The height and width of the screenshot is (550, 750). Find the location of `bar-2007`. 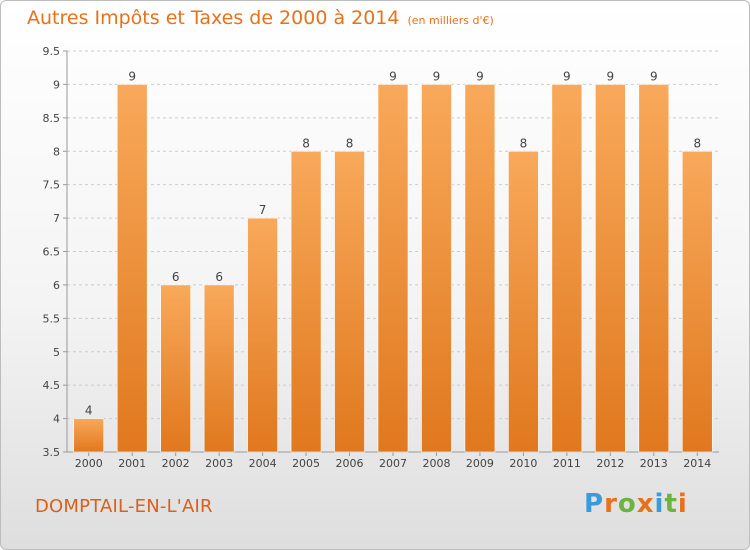

bar-2007 is located at coordinates (393, 268).